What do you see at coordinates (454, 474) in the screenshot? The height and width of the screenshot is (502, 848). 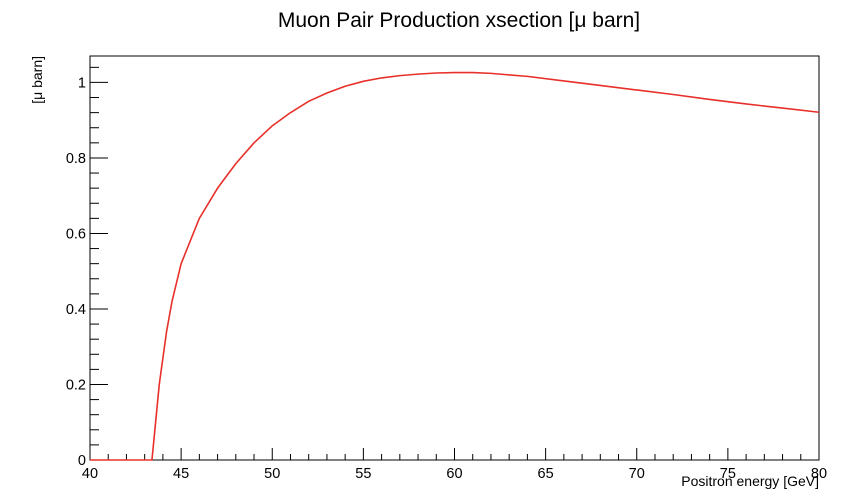 I see `x-tick-label: 60` at bounding box center [454, 474].